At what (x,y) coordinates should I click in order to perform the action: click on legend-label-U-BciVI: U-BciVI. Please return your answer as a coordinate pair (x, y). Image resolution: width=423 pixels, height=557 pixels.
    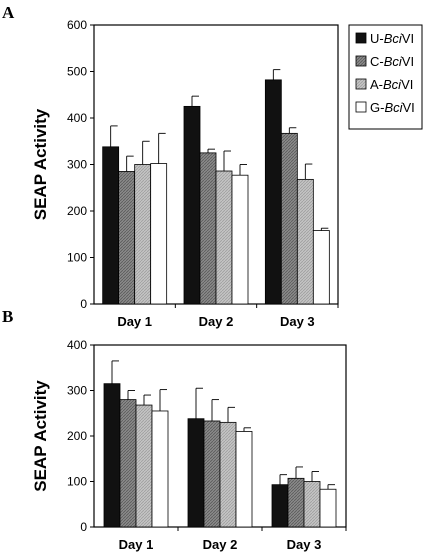
    Looking at the image, I should click on (392, 38).